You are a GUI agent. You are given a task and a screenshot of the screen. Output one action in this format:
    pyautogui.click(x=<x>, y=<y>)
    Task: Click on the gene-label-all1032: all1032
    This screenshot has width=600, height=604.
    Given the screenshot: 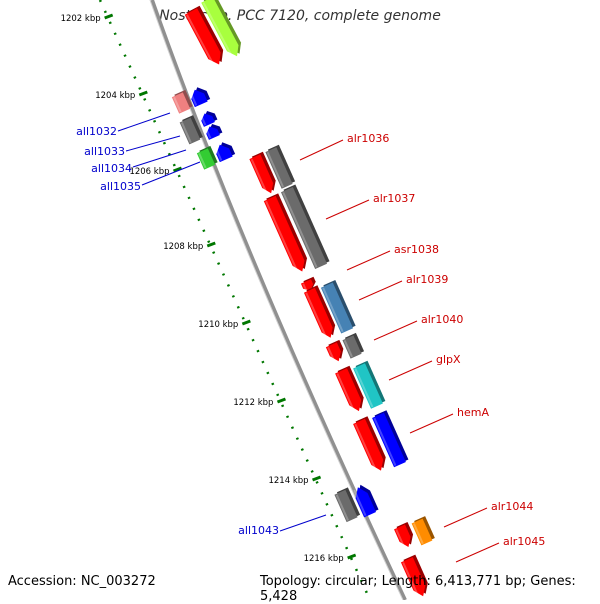 What is the action you would take?
    pyautogui.click(x=123, y=125)
    